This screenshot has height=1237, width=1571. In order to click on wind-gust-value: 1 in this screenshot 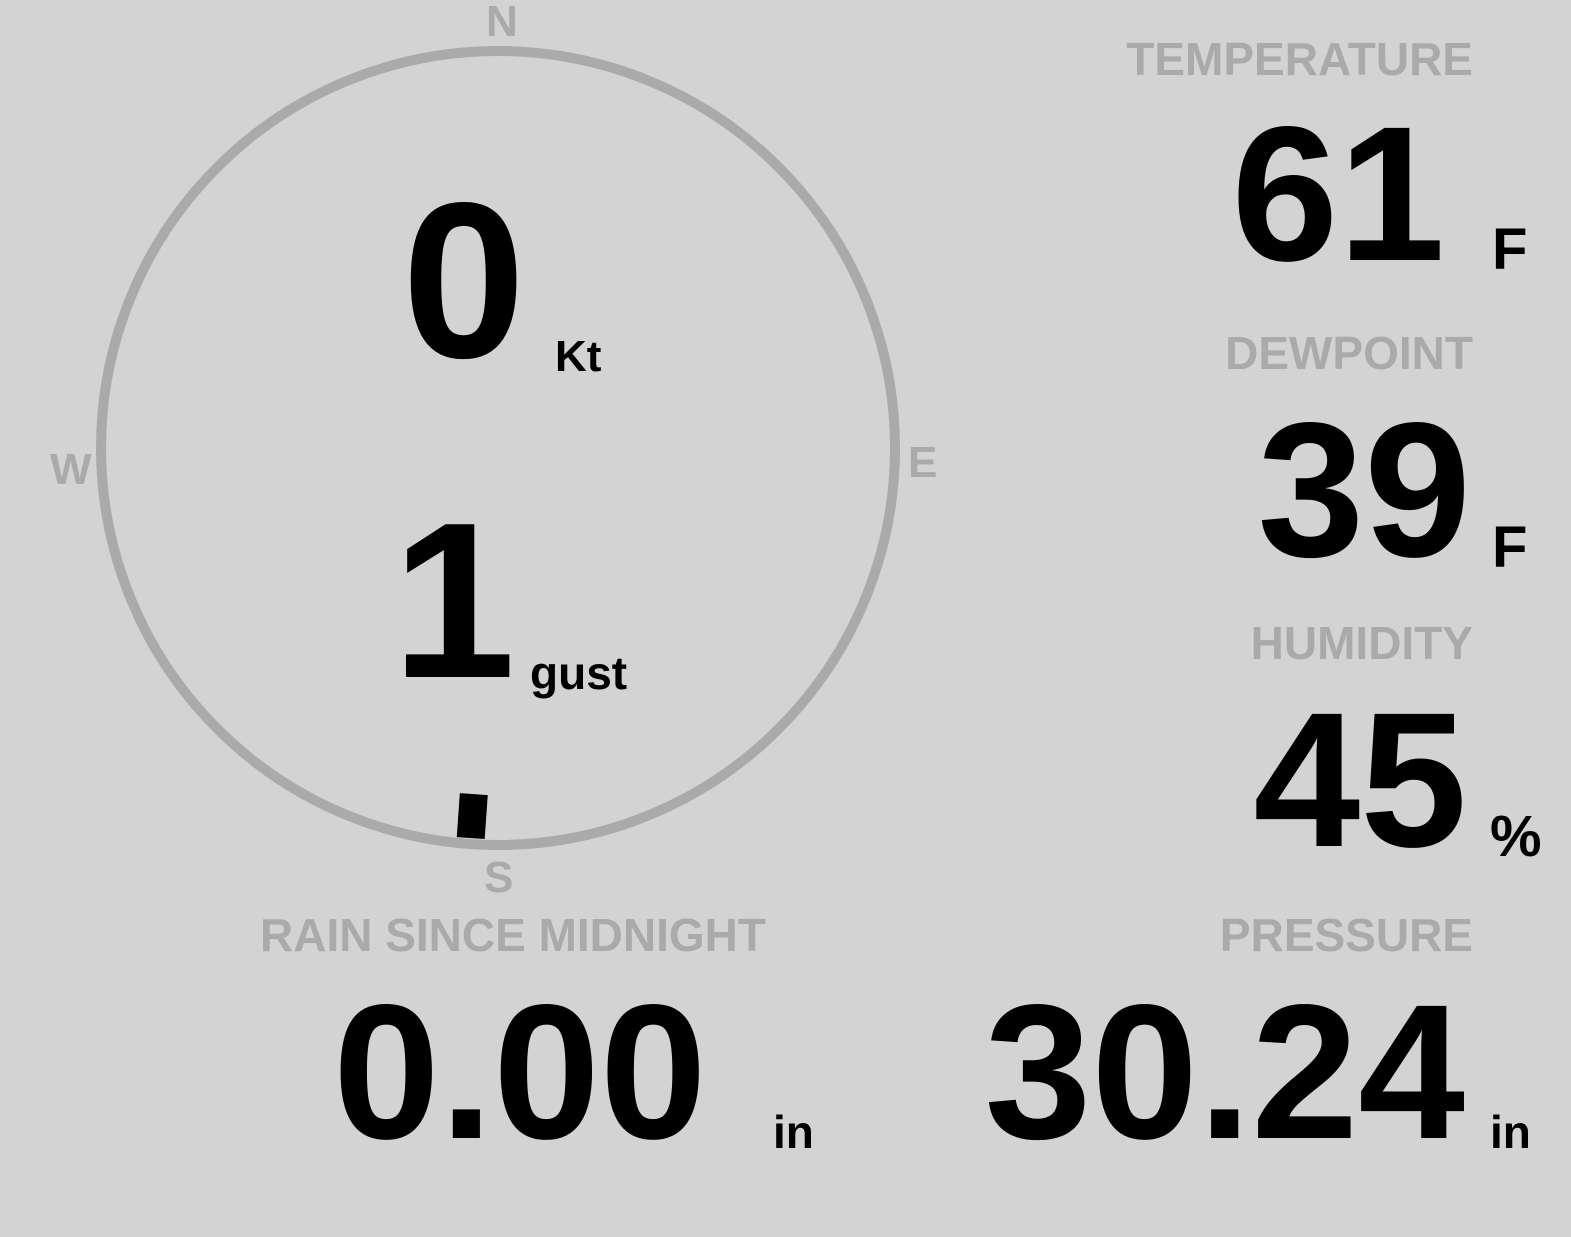, I will do `click(454, 601)`.